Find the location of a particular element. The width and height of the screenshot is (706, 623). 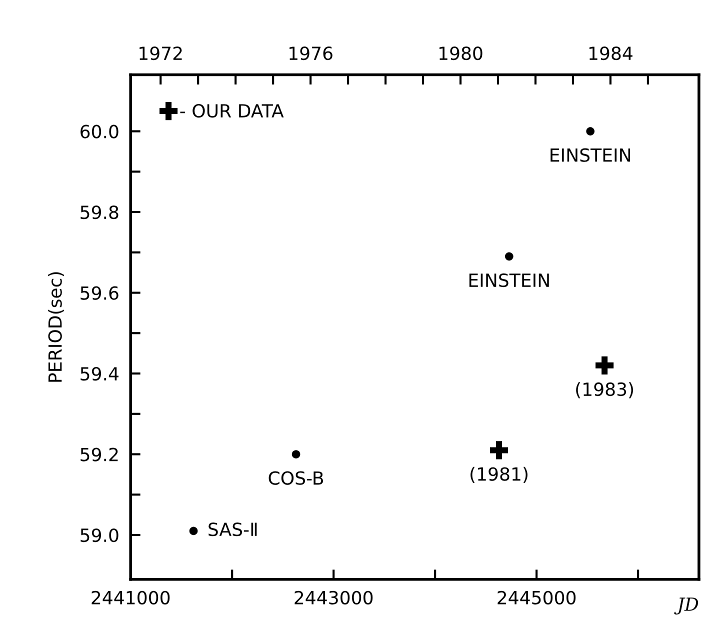

x2-tick-label: 1980 is located at coordinates (461, 53).